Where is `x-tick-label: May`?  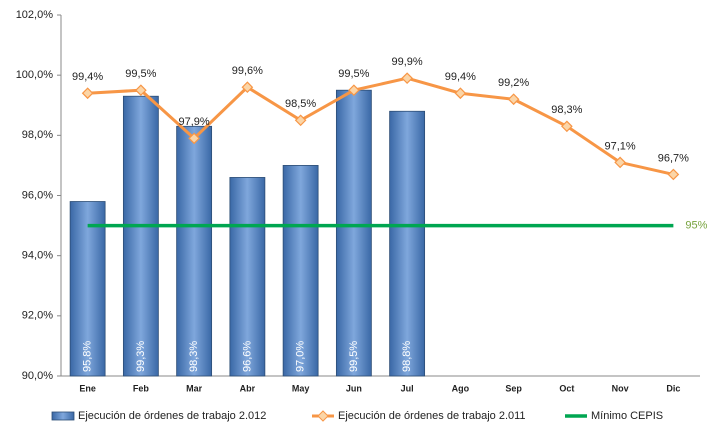
x-tick-label: May is located at coordinates (301, 388).